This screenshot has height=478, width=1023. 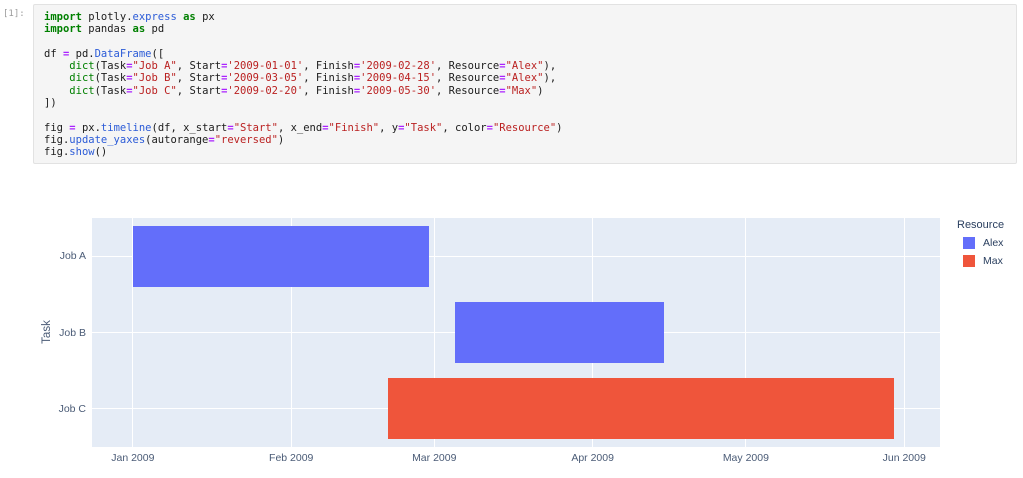 What do you see at coordinates (133, 458) in the screenshot?
I see `x-tick-label: Jan 2009` at bounding box center [133, 458].